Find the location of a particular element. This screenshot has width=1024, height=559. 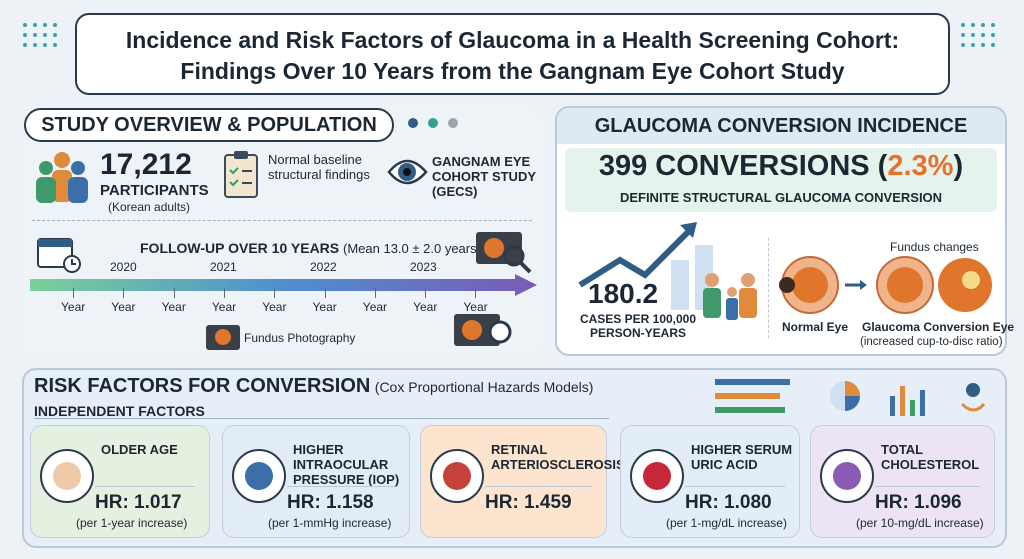

conversion-subtitle: DEFINITE STRUCTURAL GLAUCOMA CONVERSION is located at coordinates (781, 197).